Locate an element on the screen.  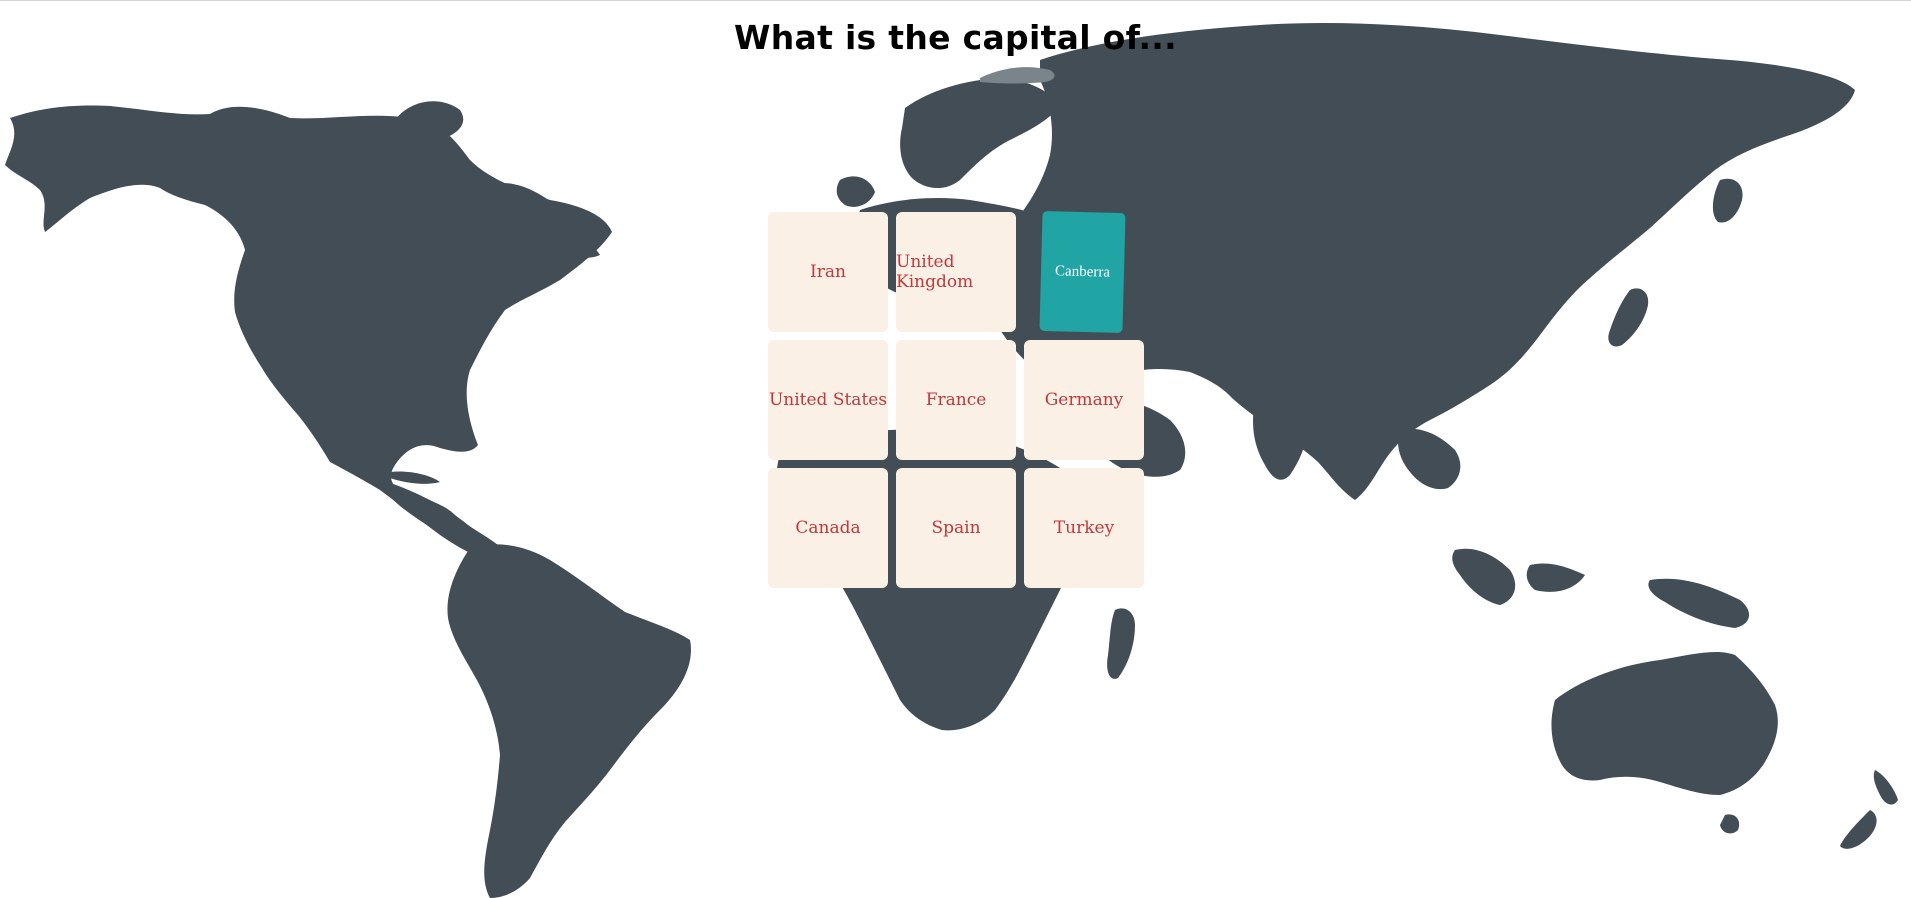
south-america-landmass is located at coordinates (569, 721).